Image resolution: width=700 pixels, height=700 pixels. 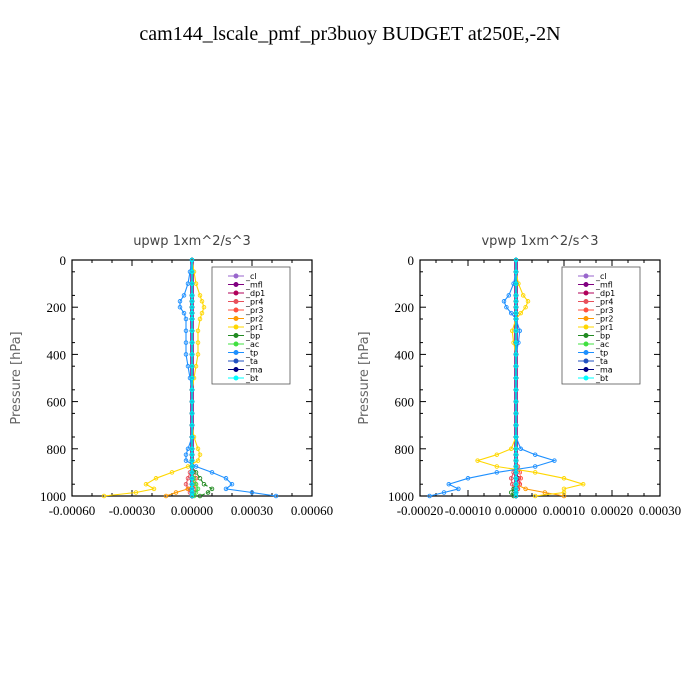 What do you see at coordinates (63, 260) in the screenshot?
I see `y-tick-label: 0` at bounding box center [63, 260].